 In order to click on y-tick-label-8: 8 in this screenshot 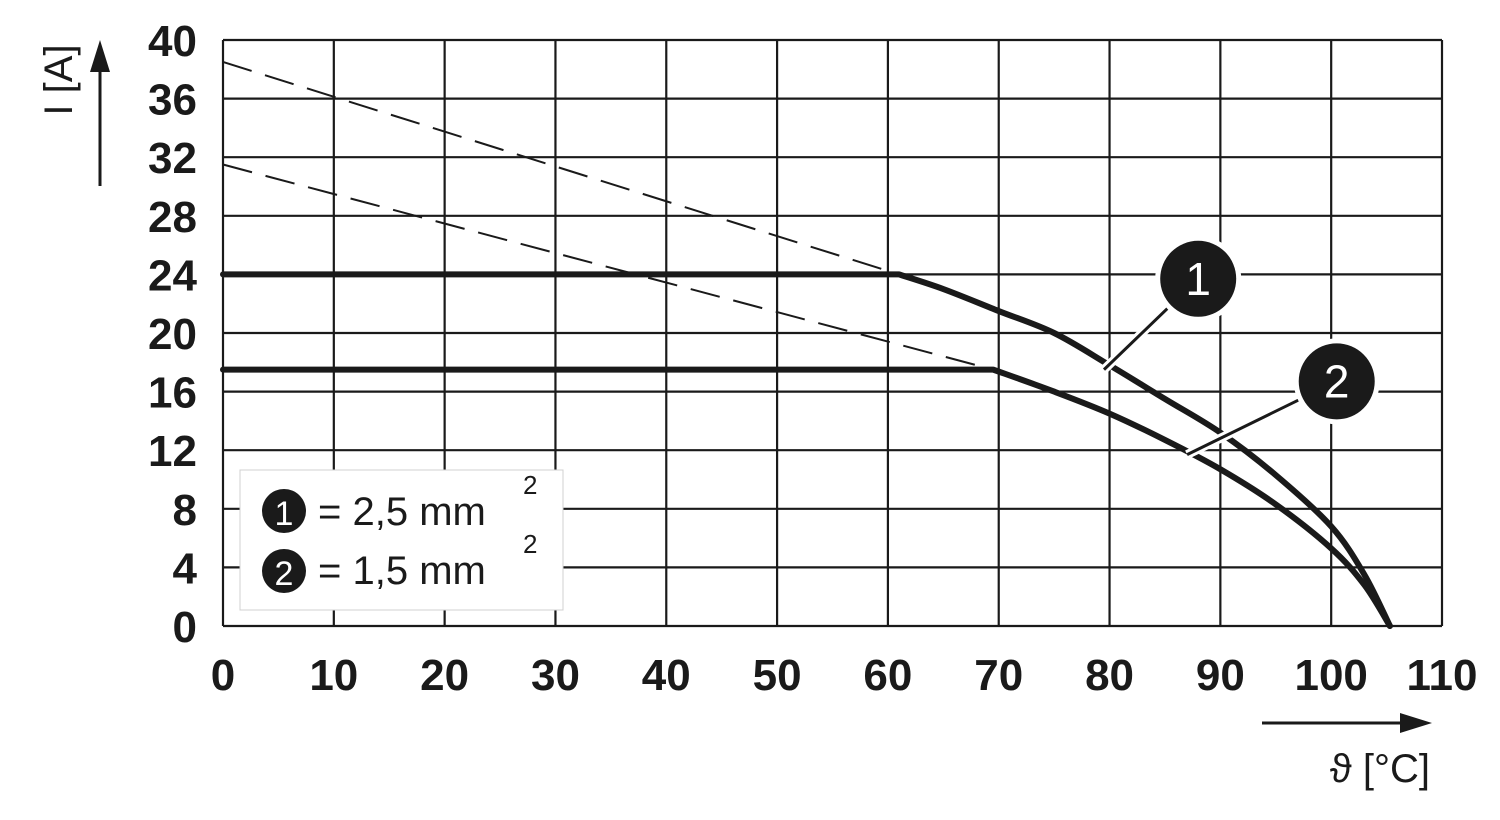, I will do `click(185, 510)`.